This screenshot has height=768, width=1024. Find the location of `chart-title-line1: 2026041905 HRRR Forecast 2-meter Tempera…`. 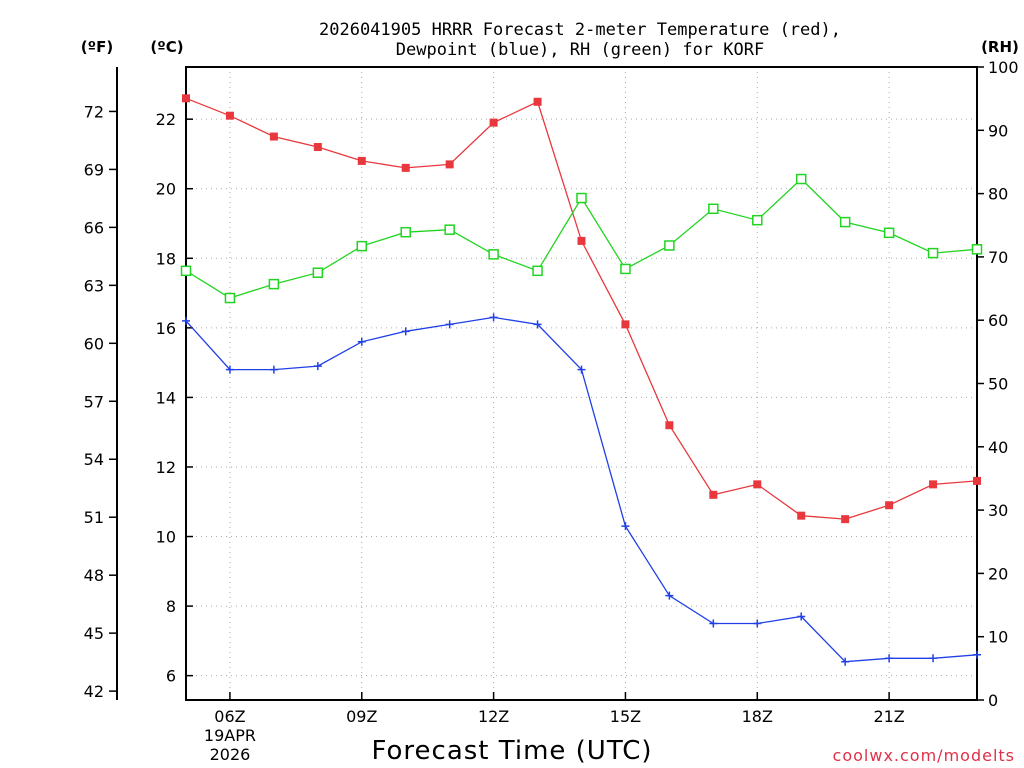

chart-title-line1: 2026041905 HRRR Forecast 2-meter Tempera… is located at coordinates (580, 30).